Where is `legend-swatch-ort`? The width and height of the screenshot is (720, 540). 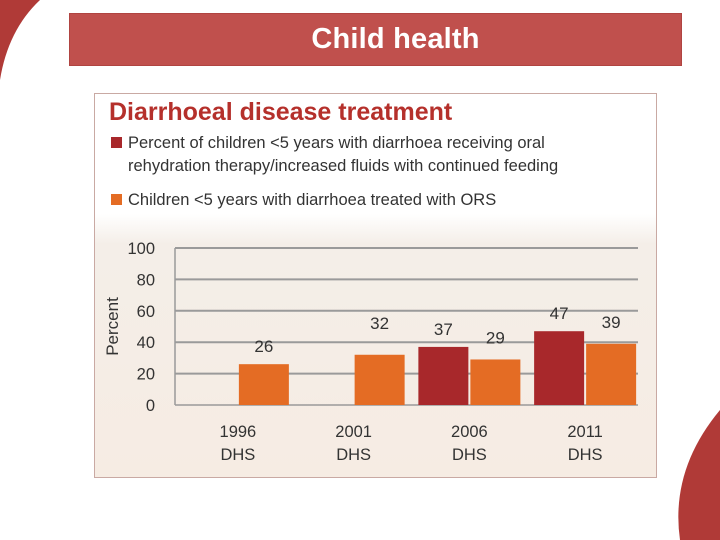 legend-swatch-ort is located at coordinates (116, 142).